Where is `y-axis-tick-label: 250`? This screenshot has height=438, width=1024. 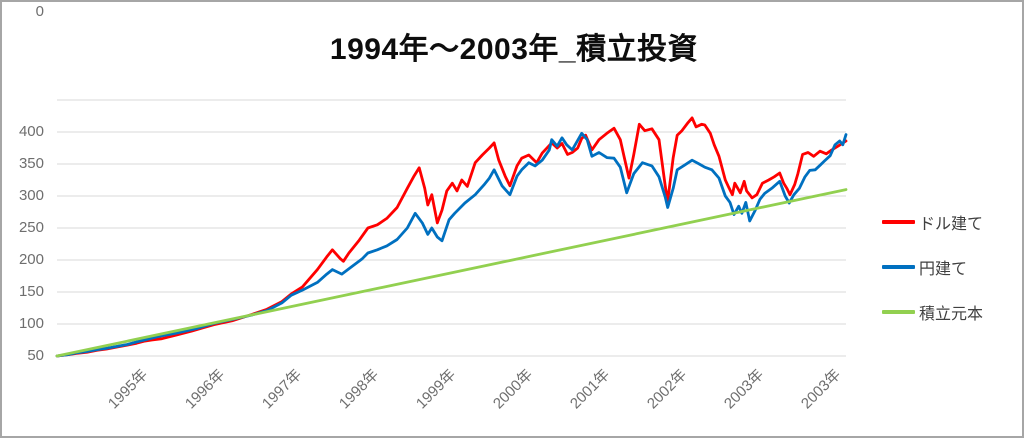
y-axis-tick-label: 250 is located at coordinates (31, 227).